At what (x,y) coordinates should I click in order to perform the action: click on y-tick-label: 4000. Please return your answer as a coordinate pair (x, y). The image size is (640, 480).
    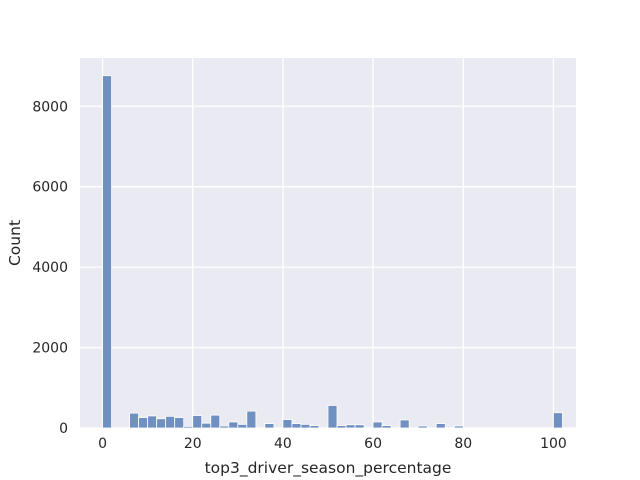
    Looking at the image, I should click on (50, 268).